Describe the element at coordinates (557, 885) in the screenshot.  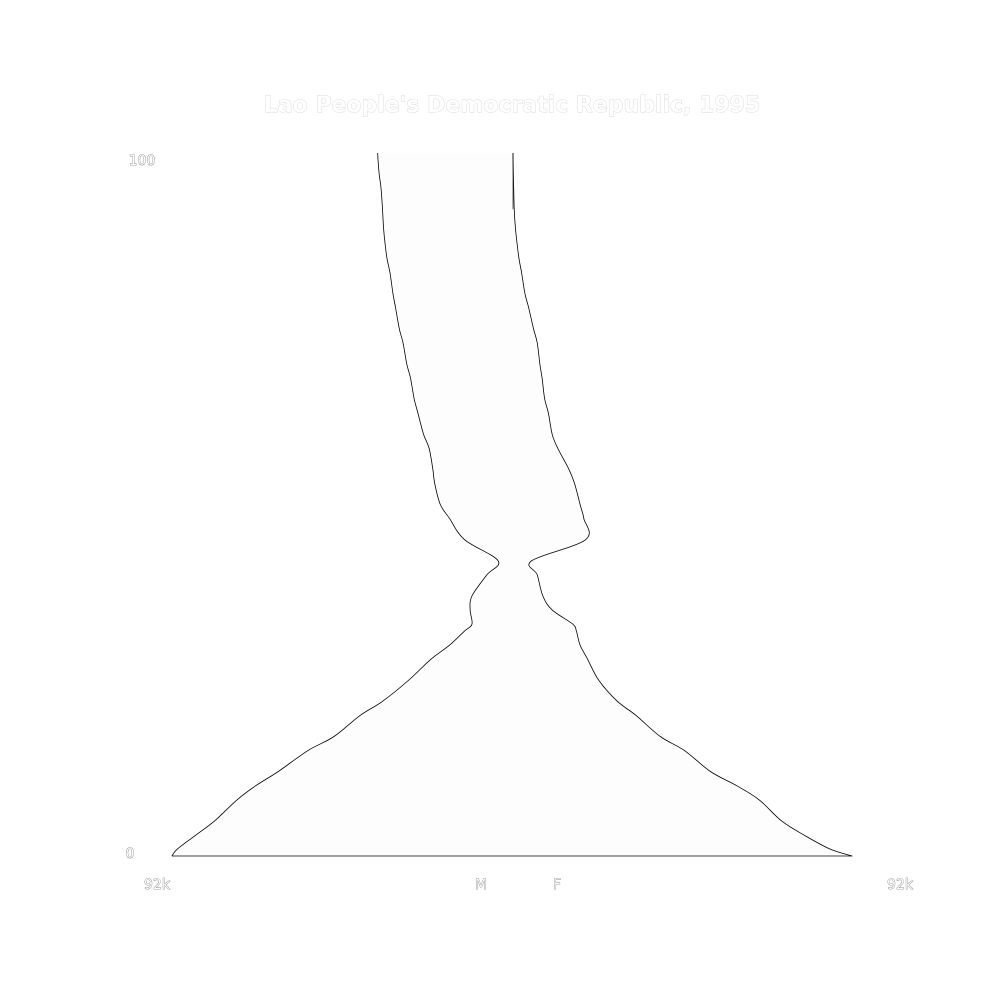
I see `female-side-label: F` at that location.